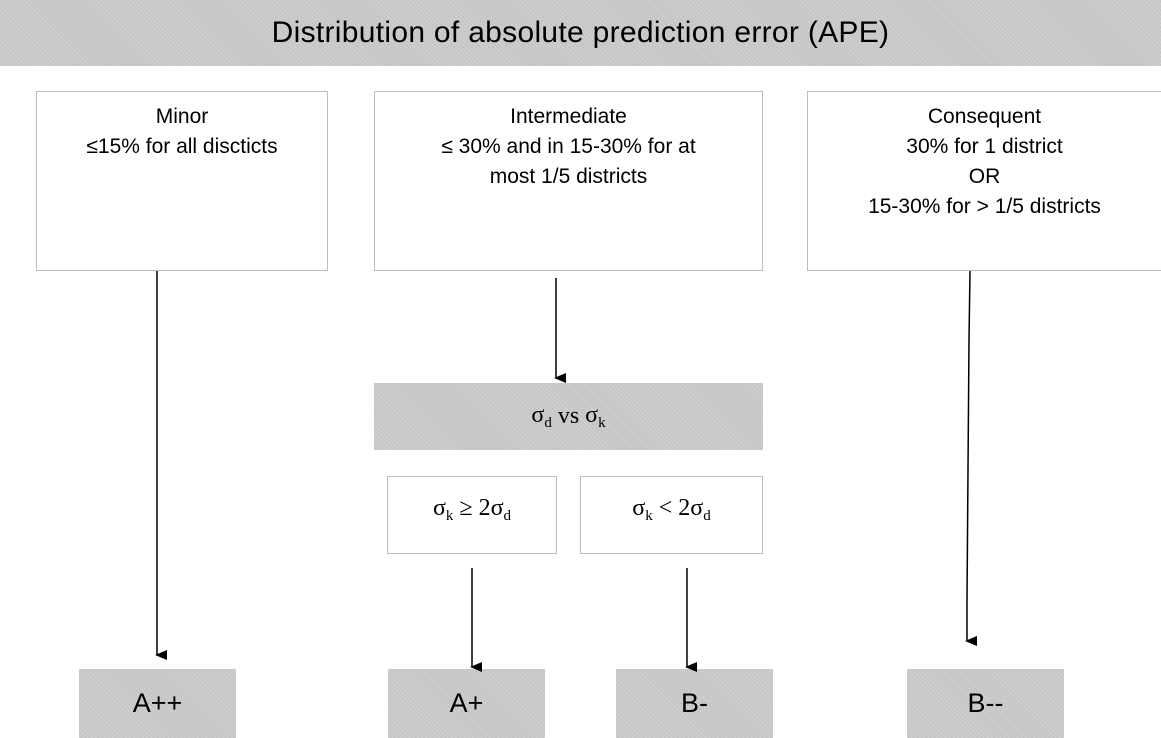 This screenshot has width=1161, height=738. Describe the element at coordinates (984, 176) in the screenshot. I see `consequent-description-line-2: OR` at that location.